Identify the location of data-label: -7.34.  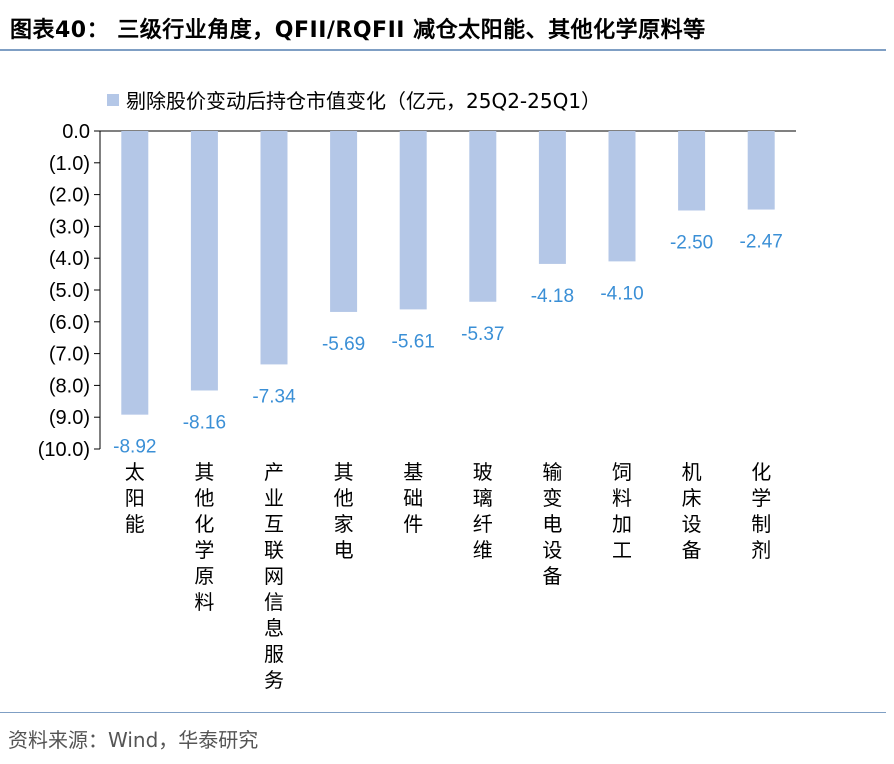
(274, 396).